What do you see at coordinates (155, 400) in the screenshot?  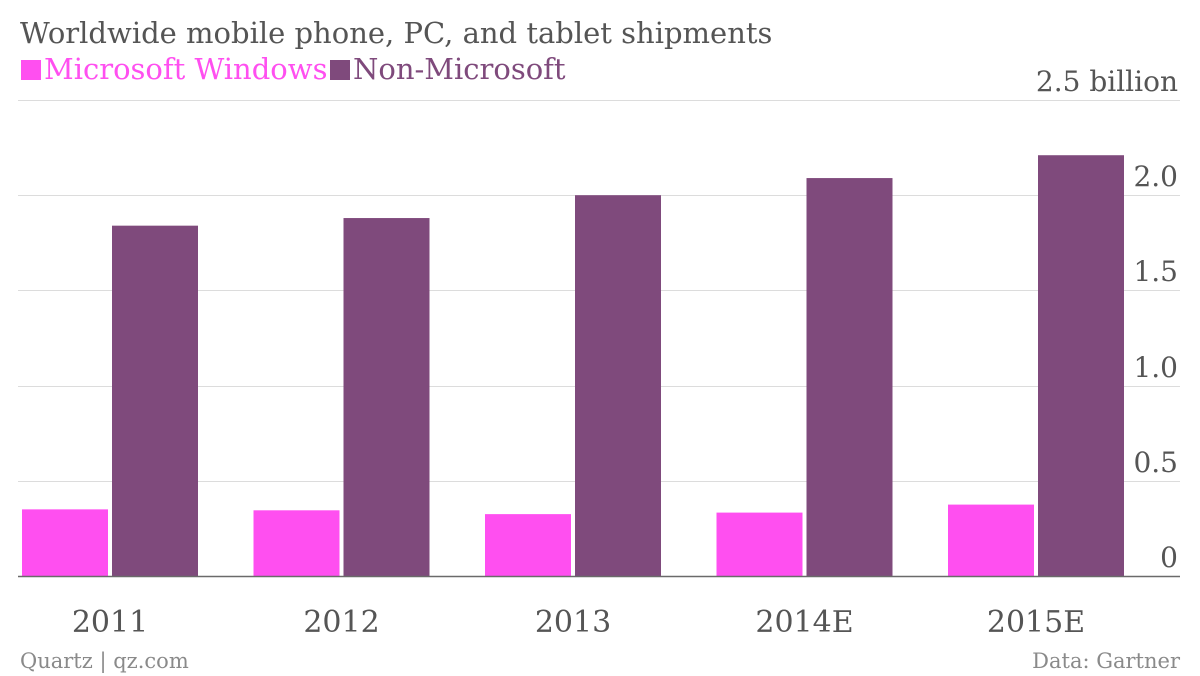 I see `bar-non-microsoft-2011` at bounding box center [155, 400].